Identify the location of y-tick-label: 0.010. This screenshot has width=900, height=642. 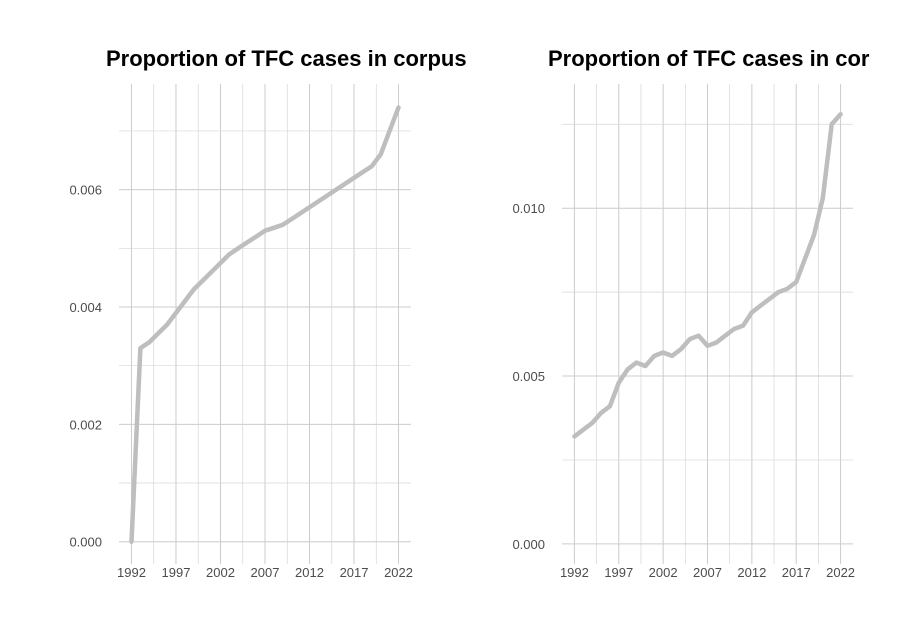
(528, 208).